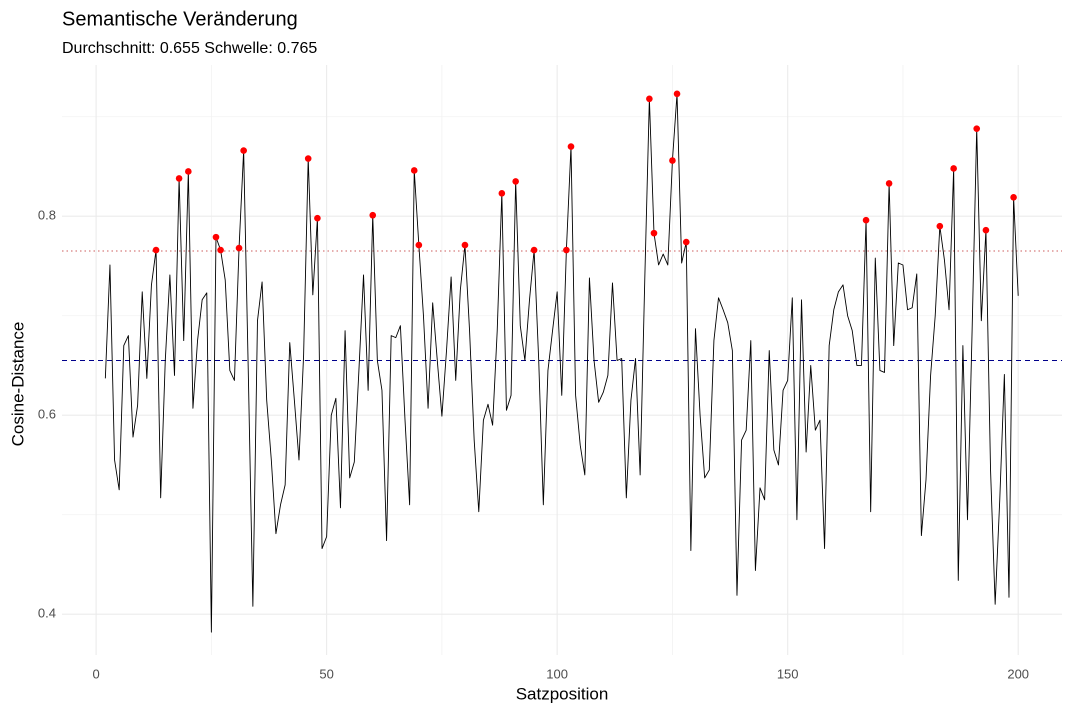 The width and height of the screenshot is (1072, 715). What do you see at coordinates (47, 613) in the screenshot?
I see `y-tick-label: 0.4` at bounding box center [47, 613].